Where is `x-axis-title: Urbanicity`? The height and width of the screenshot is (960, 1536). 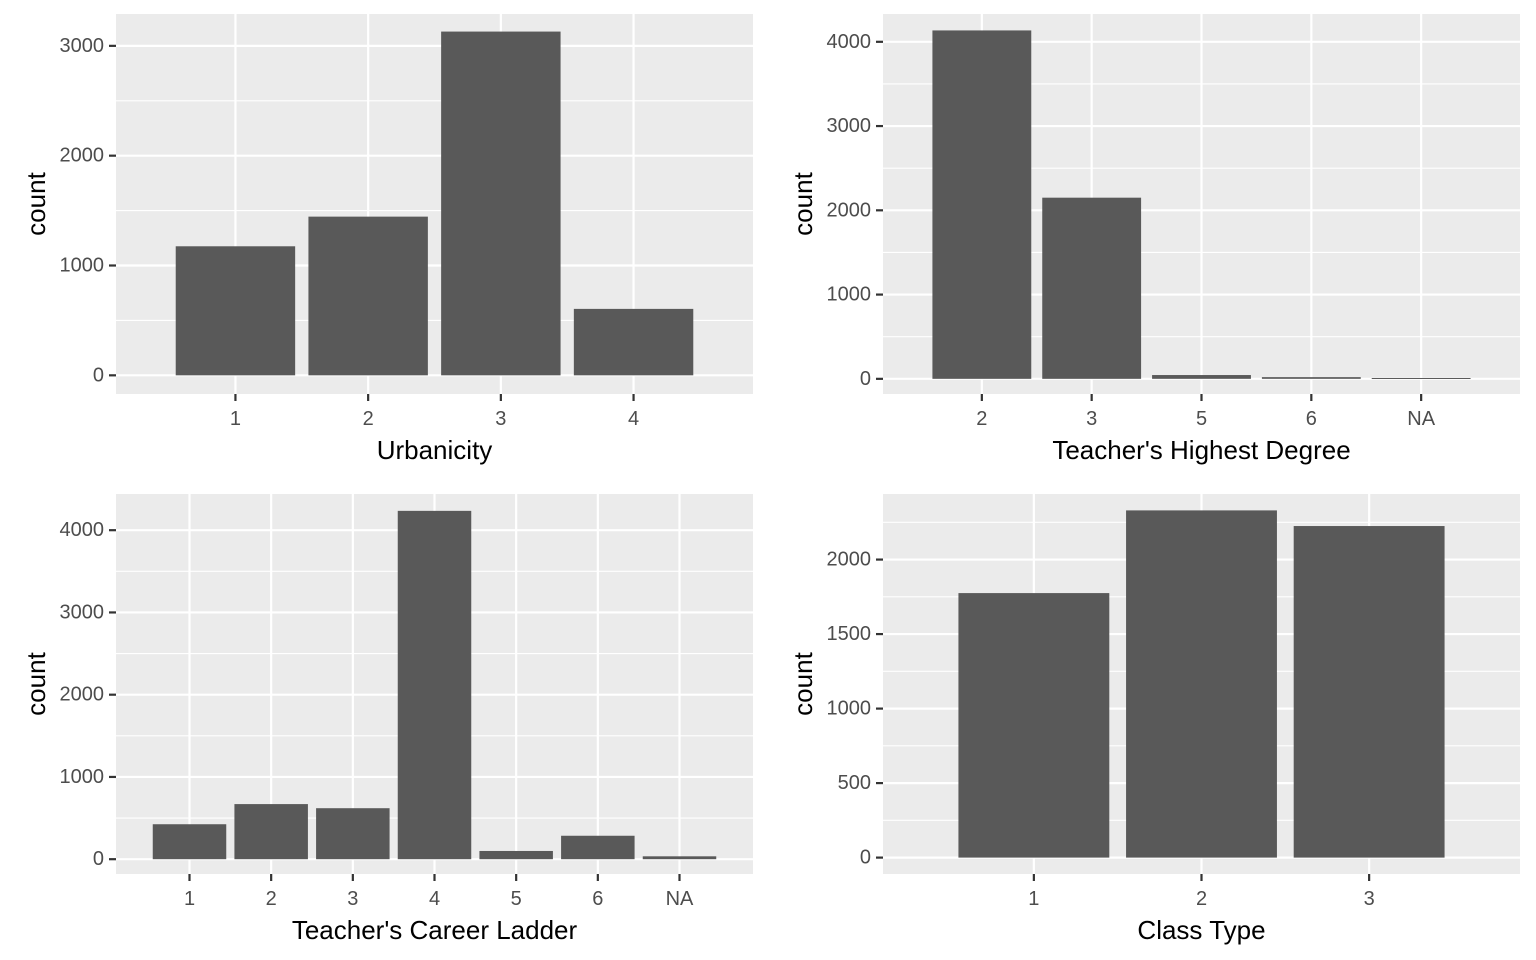 x-axis-title: Urbanicity is located at coordinates (435, 450).